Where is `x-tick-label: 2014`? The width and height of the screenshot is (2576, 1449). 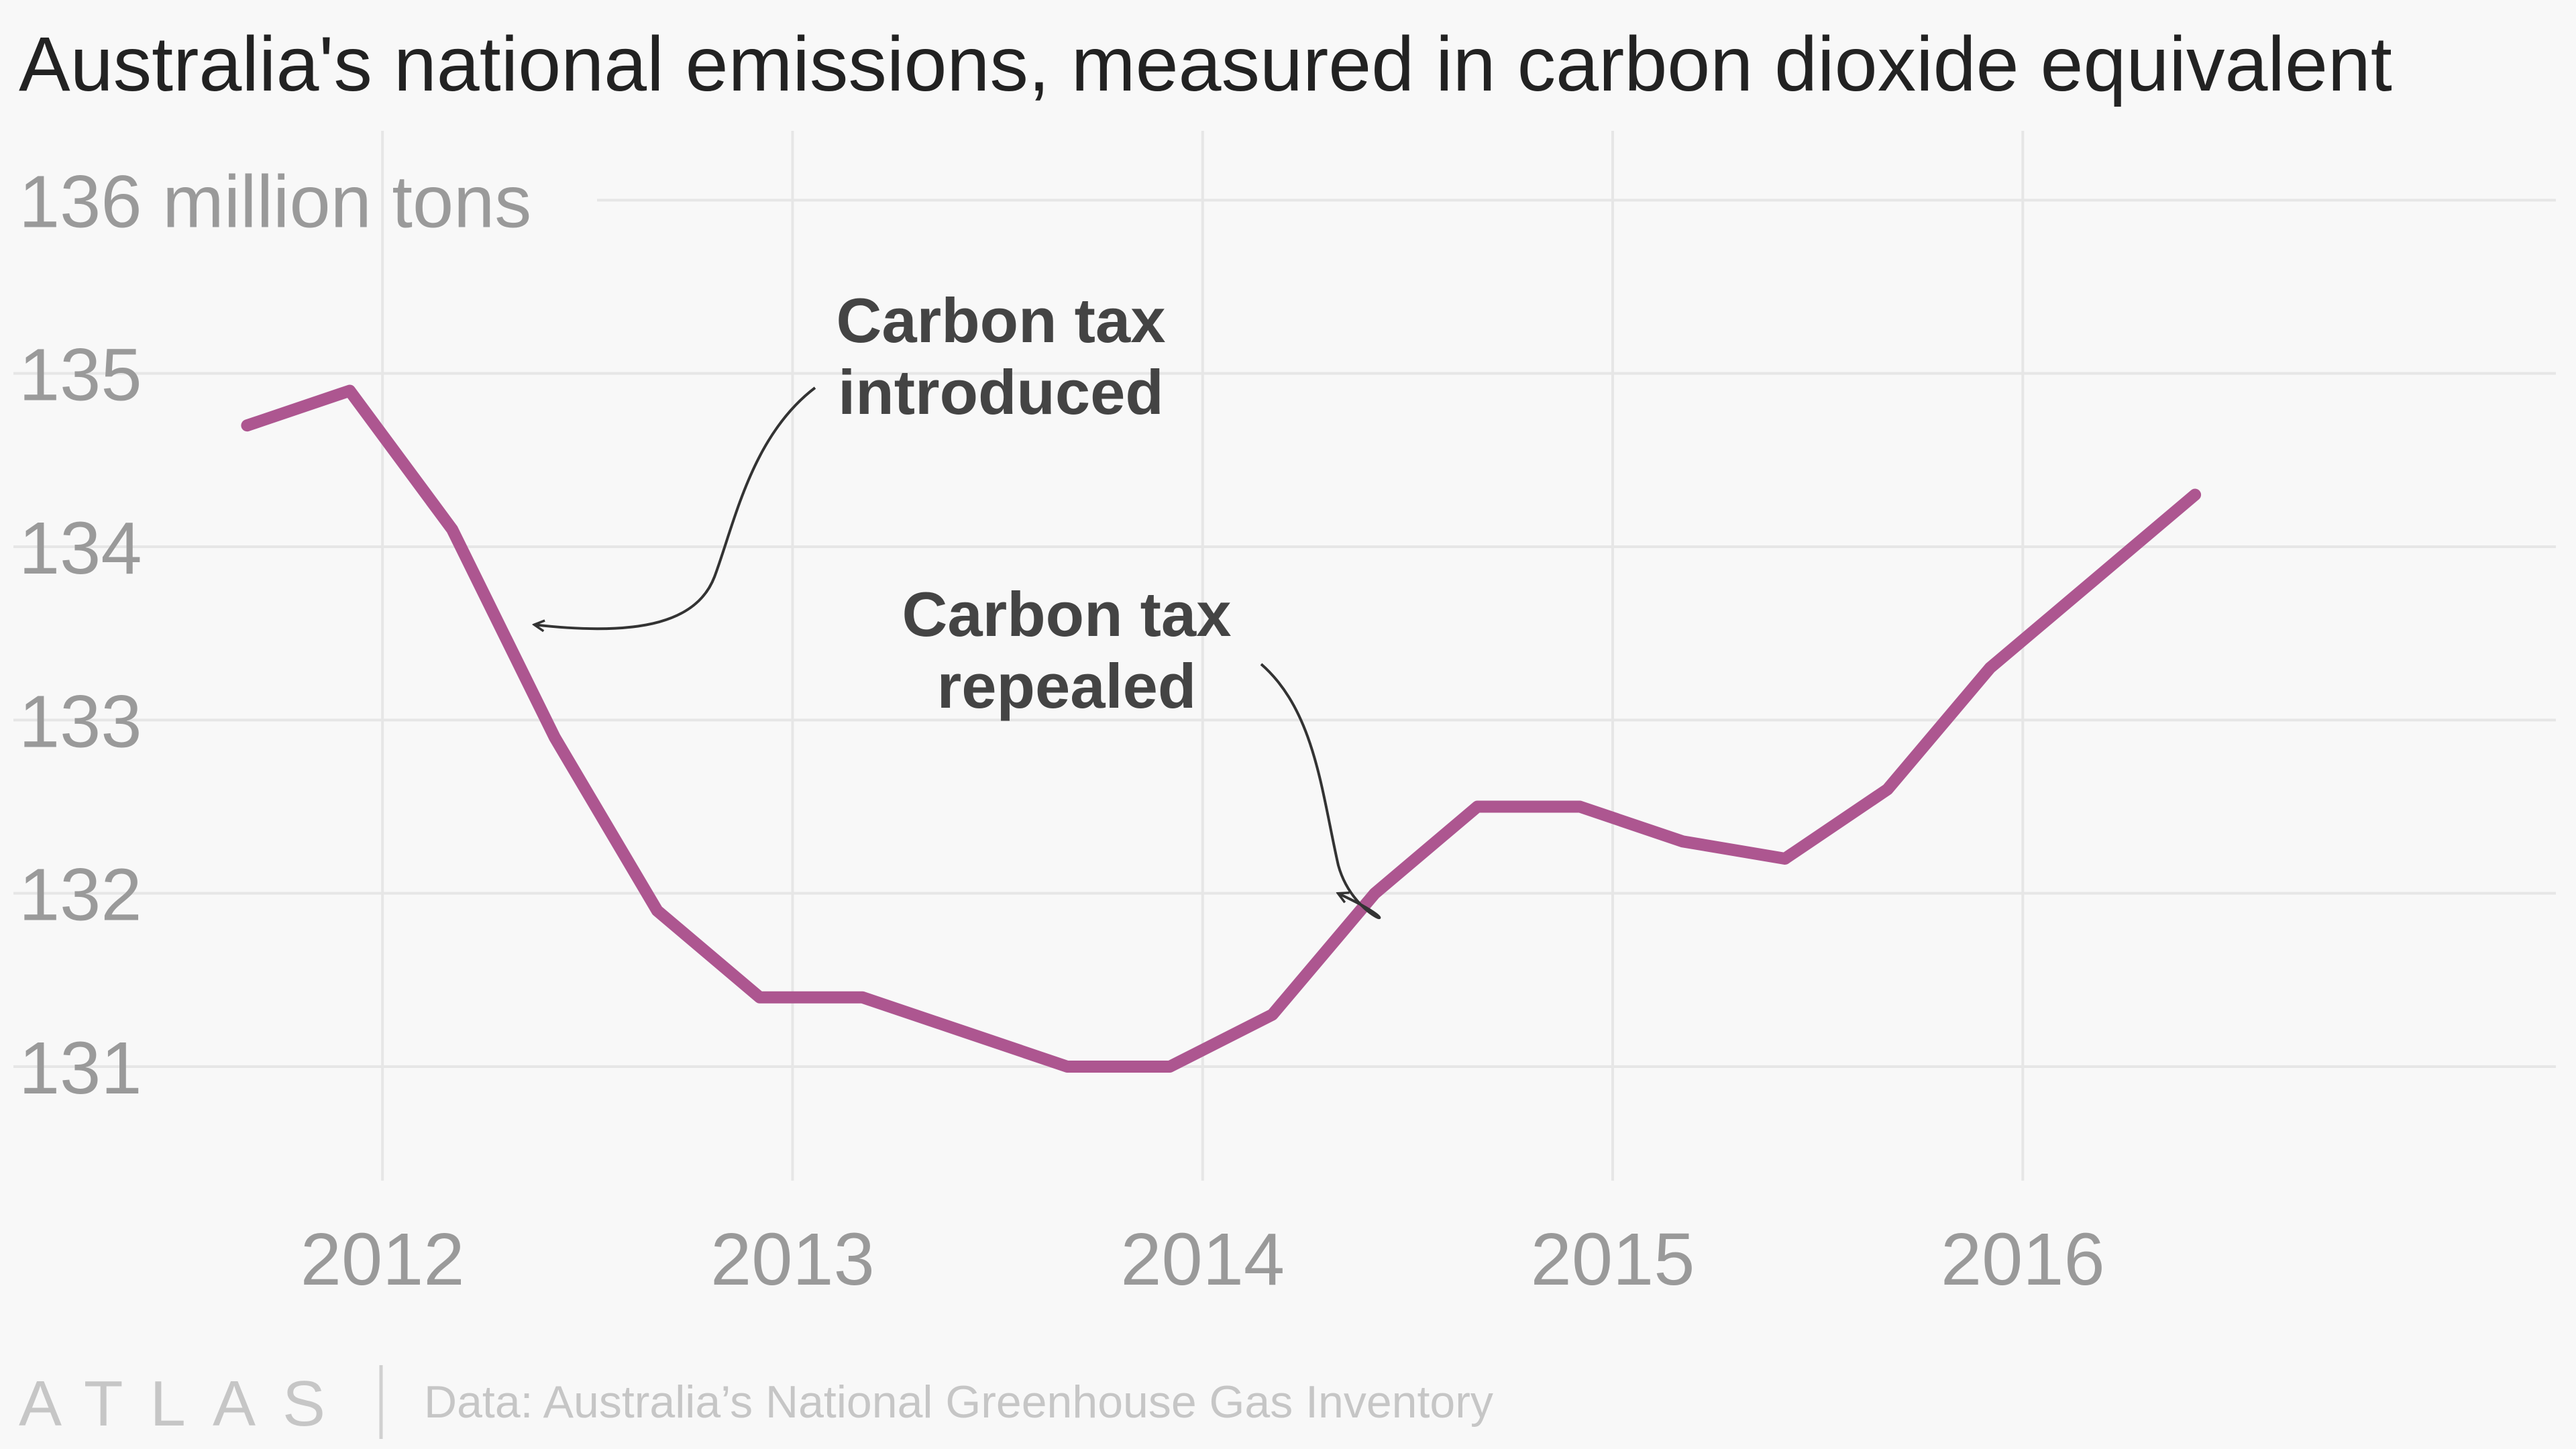 x-tick-label: 2014 is located at coordinates (1202, 1259).